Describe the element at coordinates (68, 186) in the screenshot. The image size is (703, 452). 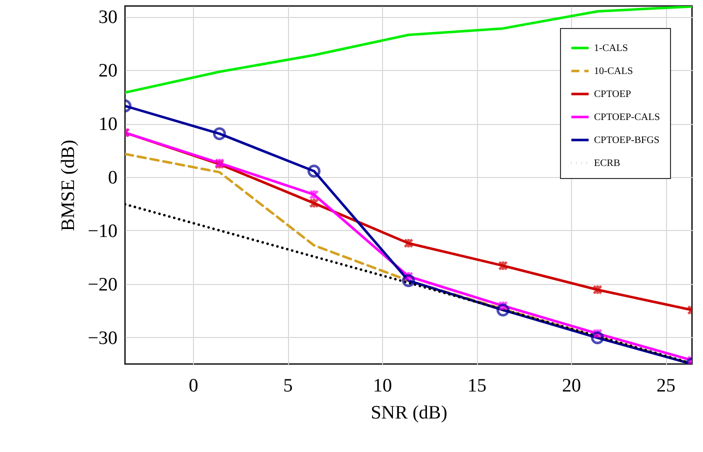
I see `y-axis-title: BMSE (dB)` at that location.